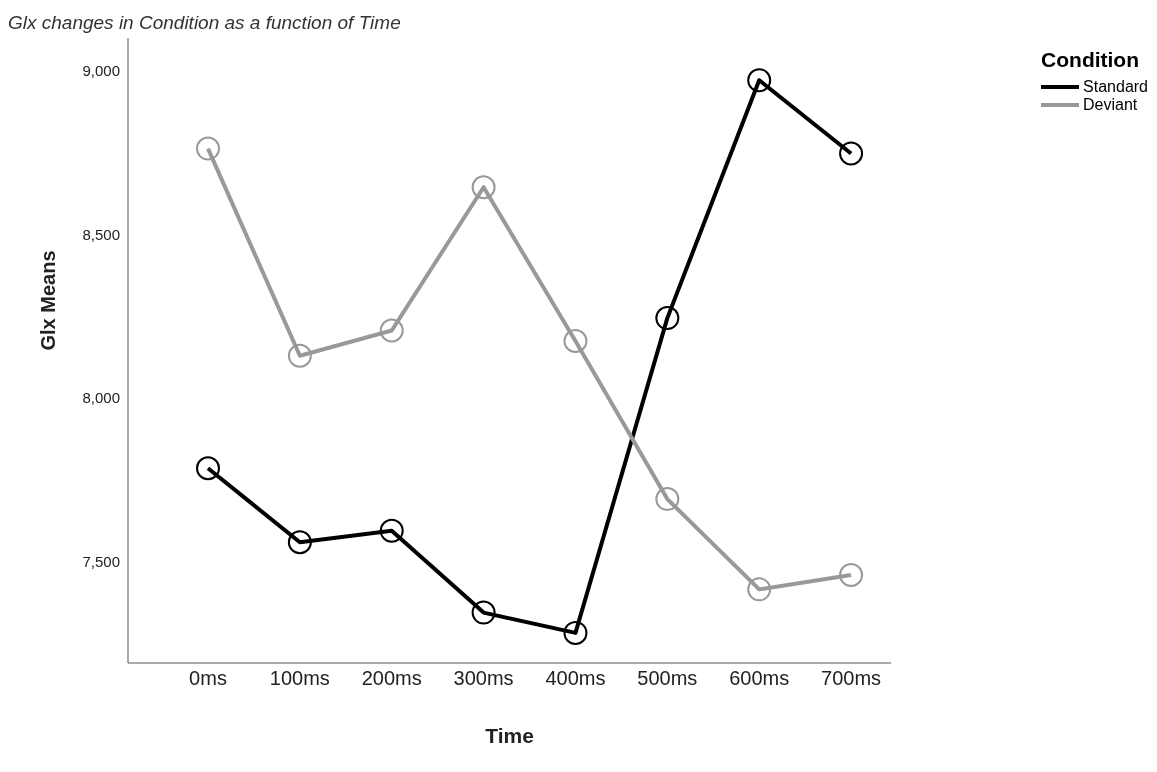 The height and width of the screenshot is (772, 1157). I want to click on chart-title: Glx changes in Condition as a function of Time, so click(204, 23).